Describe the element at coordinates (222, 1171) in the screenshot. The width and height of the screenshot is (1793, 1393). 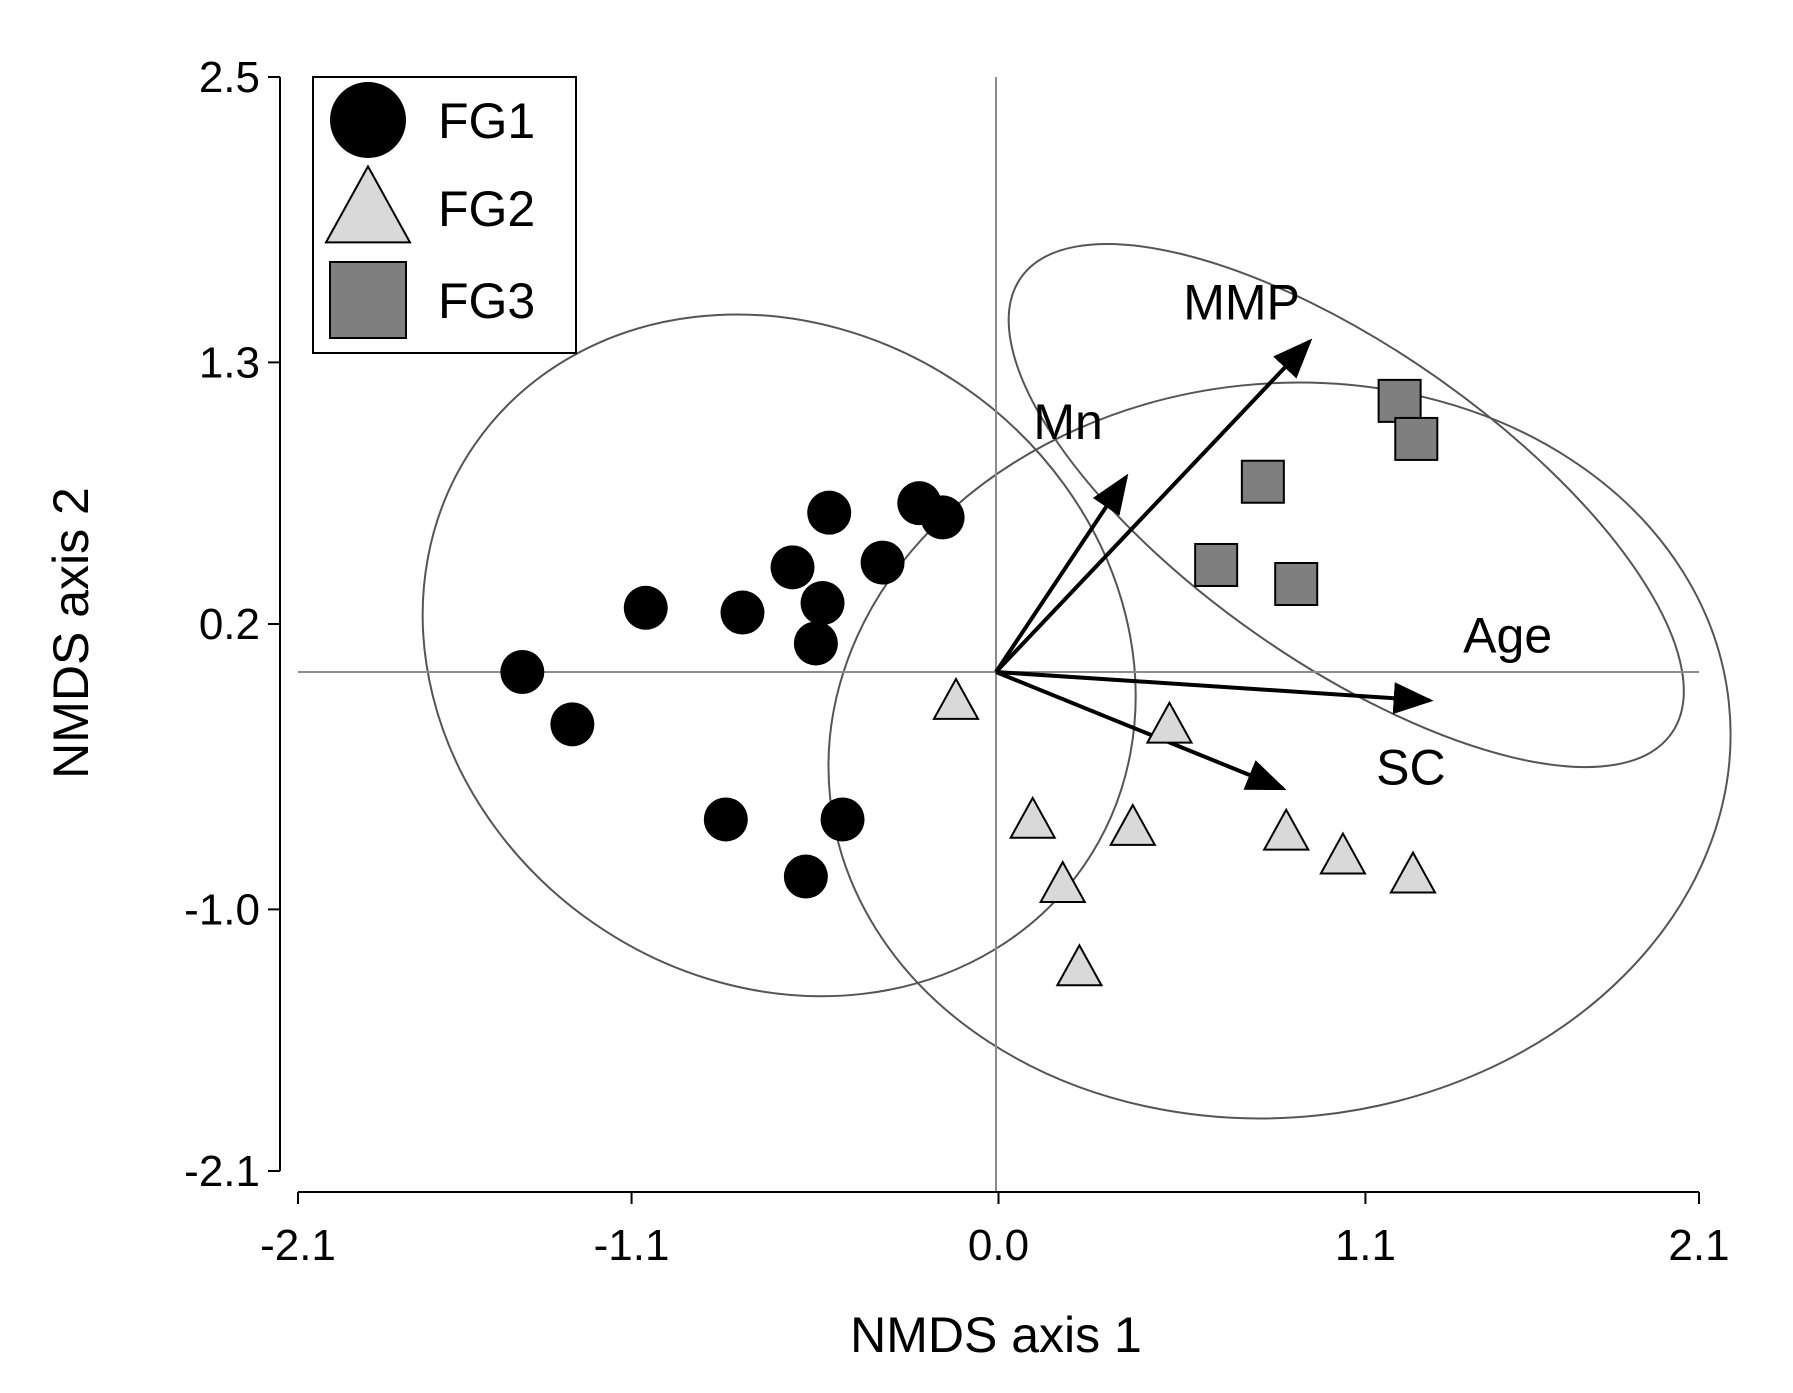
I see `y-tick-label: -2.1` at that location.